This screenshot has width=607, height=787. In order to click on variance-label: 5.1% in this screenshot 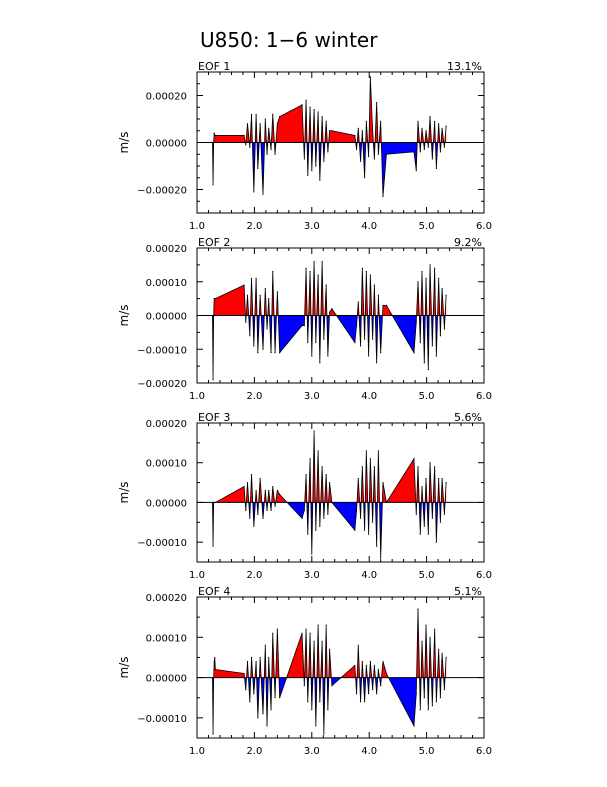, I will do `click(468, 591)`.